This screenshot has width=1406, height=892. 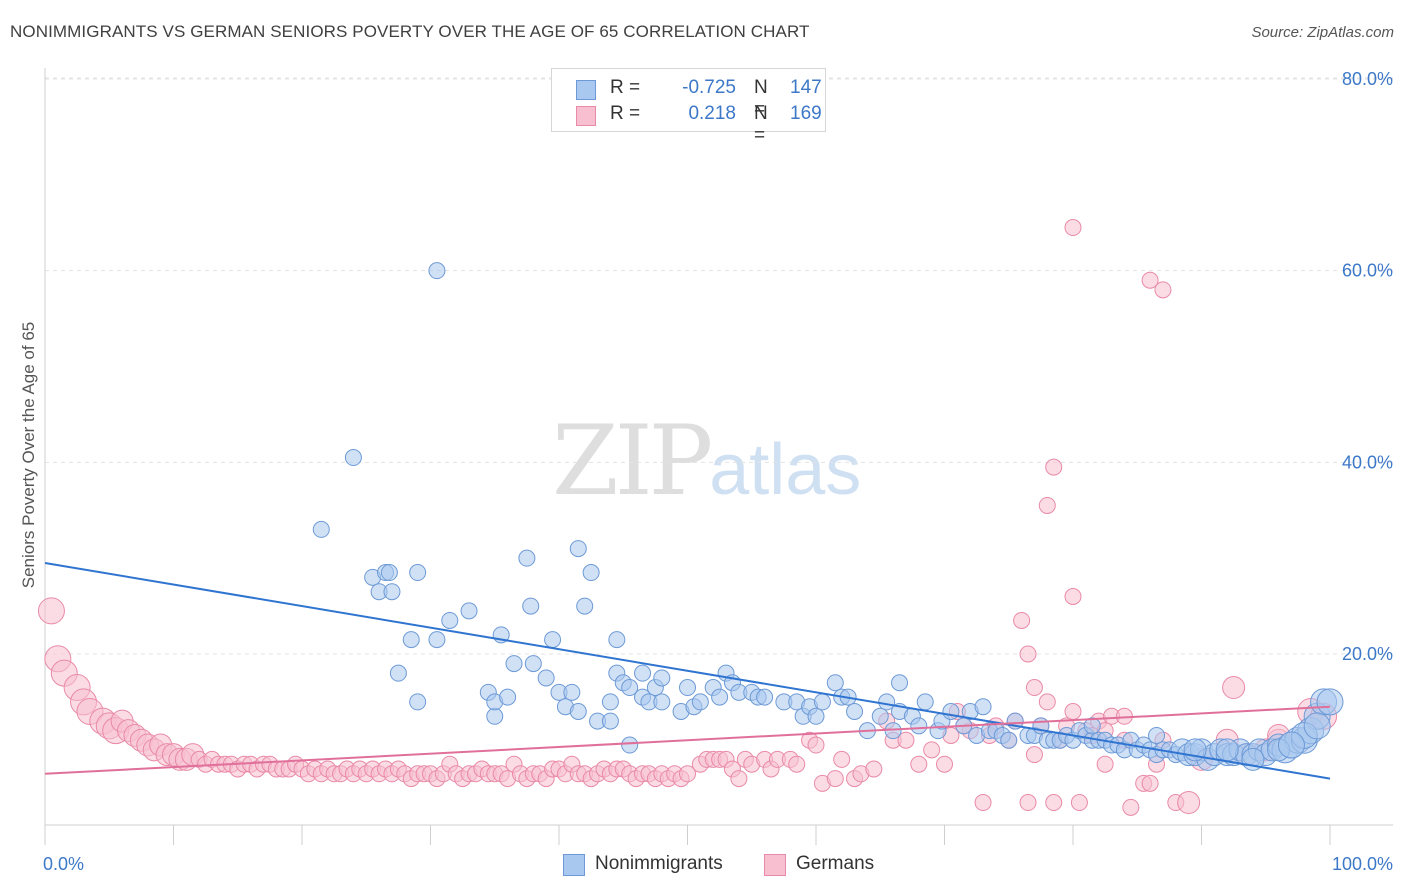 What do you see at coordinates (28, 455) in the screenshot?
I see `y-axis-title: Seniors Poverty Over the Age of 65` at bounding box center [28, 455].